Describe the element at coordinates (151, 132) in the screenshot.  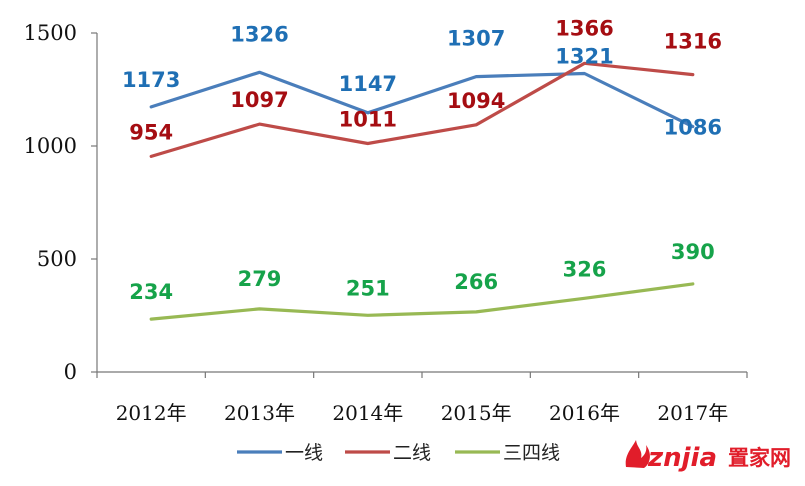
I see `data-label: 954` at that location.